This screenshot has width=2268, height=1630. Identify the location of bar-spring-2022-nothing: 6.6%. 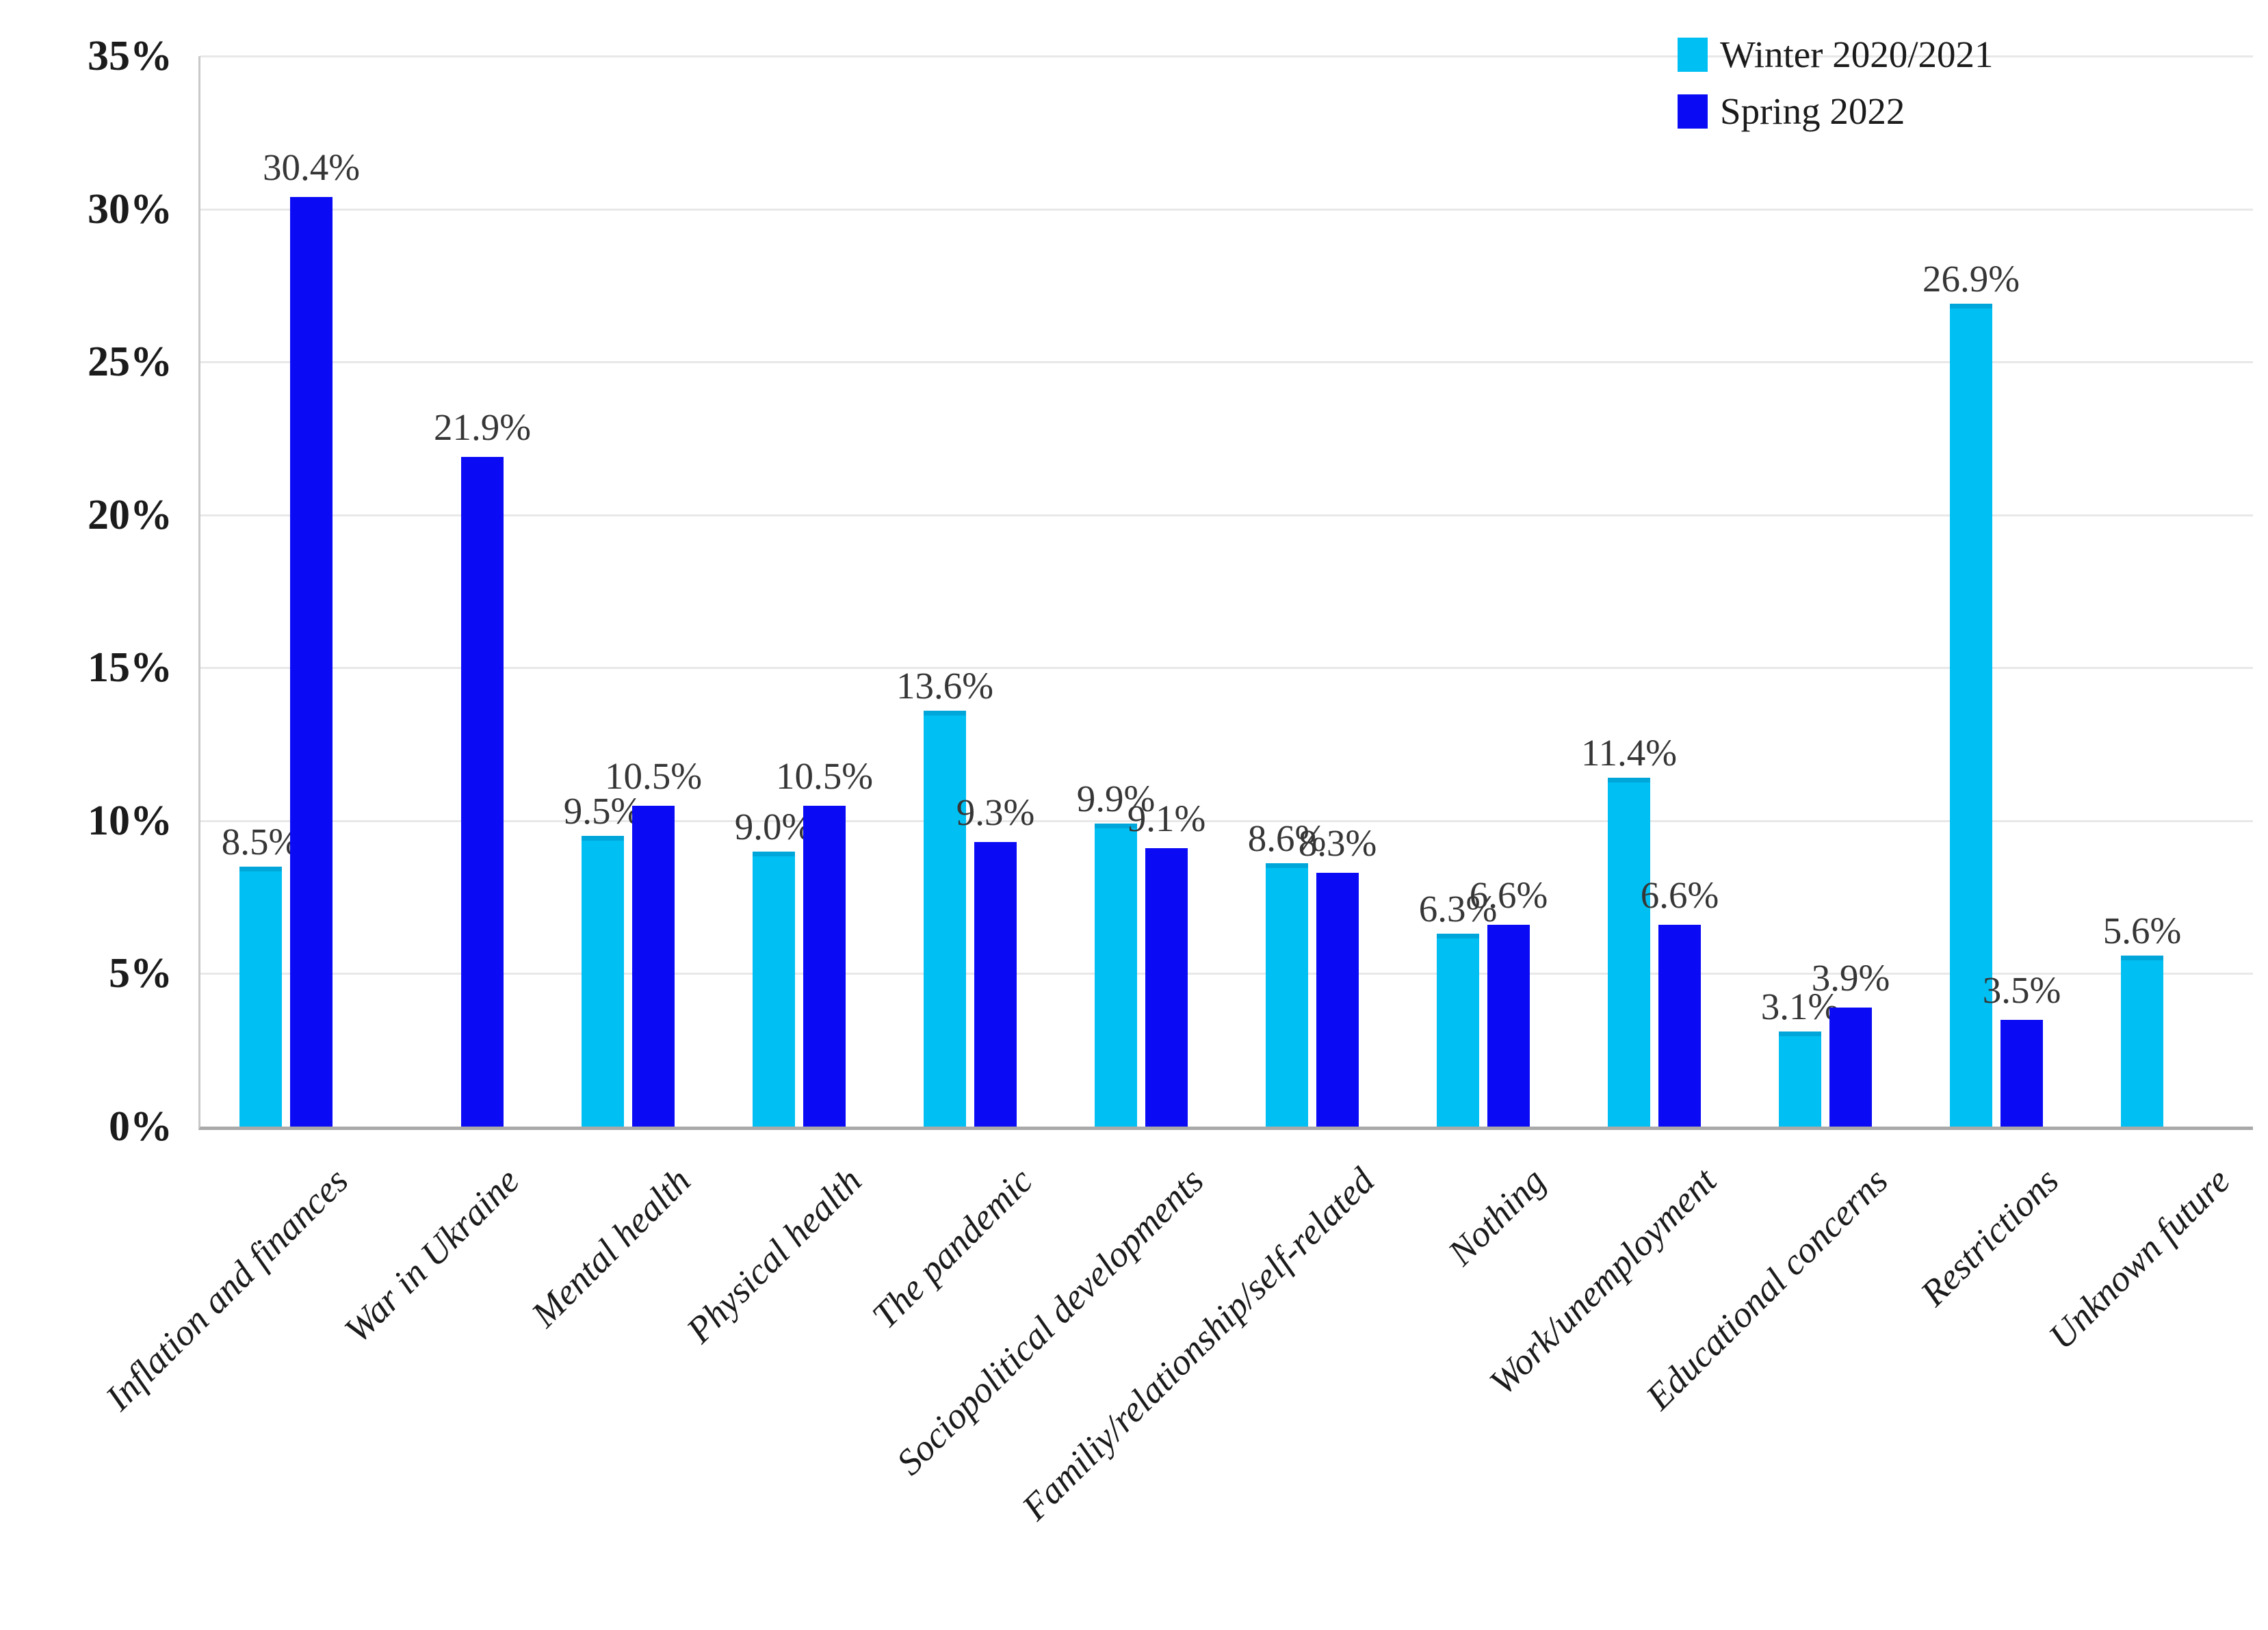
(1509, 1001).